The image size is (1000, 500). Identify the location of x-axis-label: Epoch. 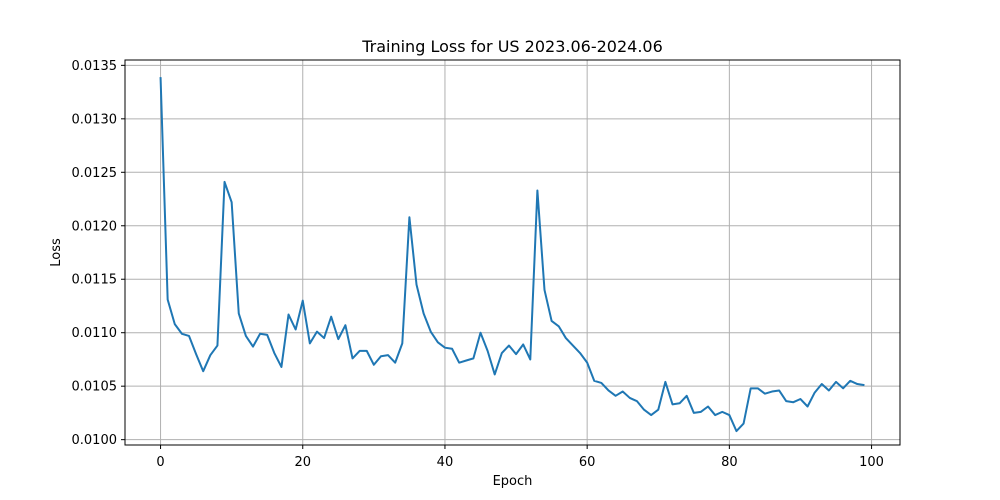
(513, 481).